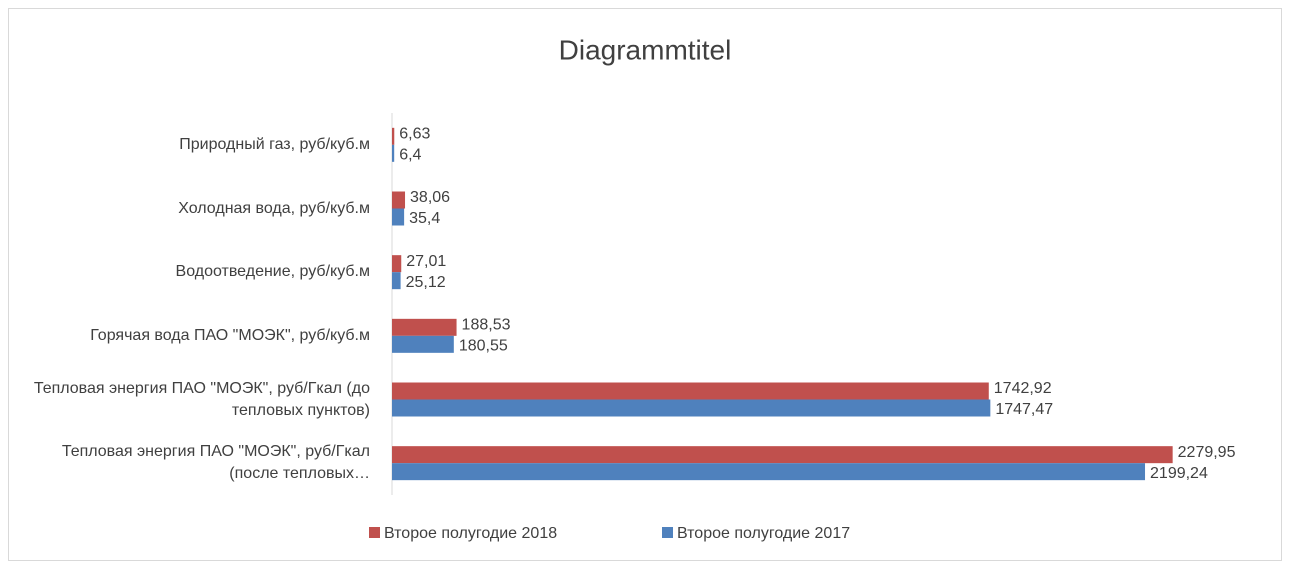 The height and width of the screenshot is (569, 1290). What do you see at coordinates (763, 533) in the screenshot?
I see `legend-label: Второе полугодие 2017` at bounding box center [763, 533].